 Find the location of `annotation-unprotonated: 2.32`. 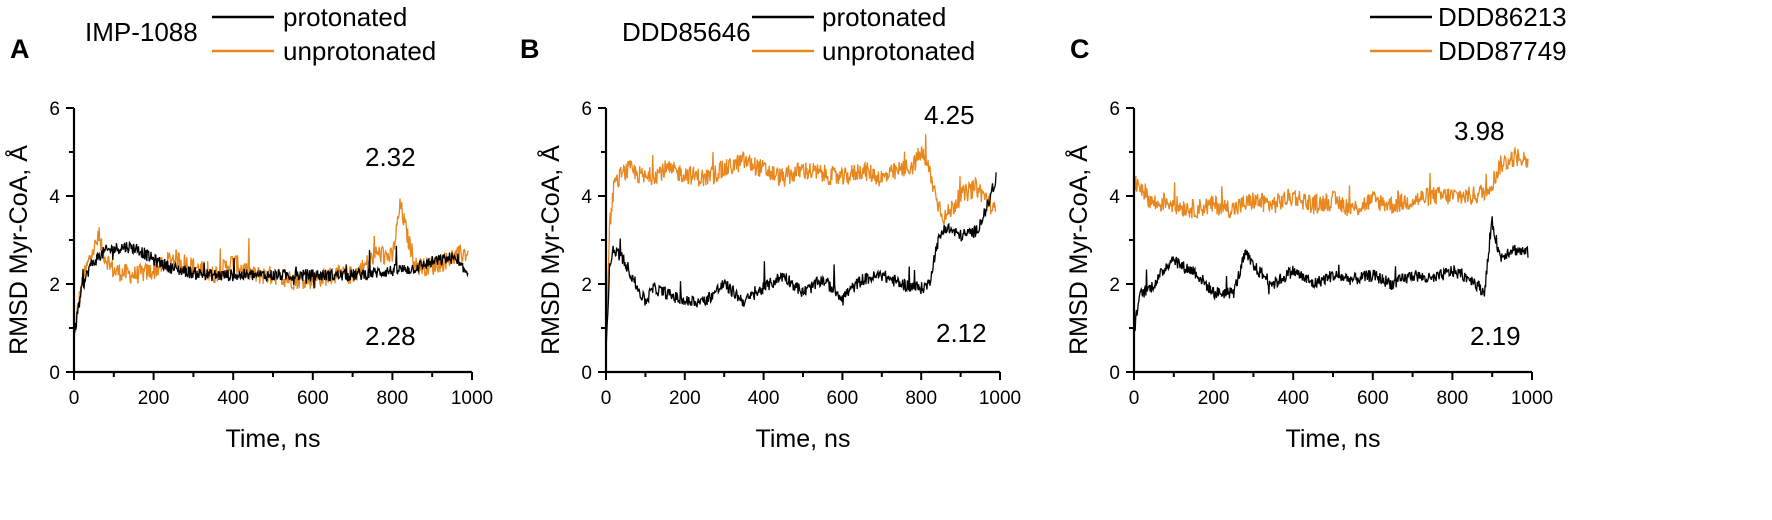

annotation-unprotonated: 2.32 is located at coordinates (390, 157).